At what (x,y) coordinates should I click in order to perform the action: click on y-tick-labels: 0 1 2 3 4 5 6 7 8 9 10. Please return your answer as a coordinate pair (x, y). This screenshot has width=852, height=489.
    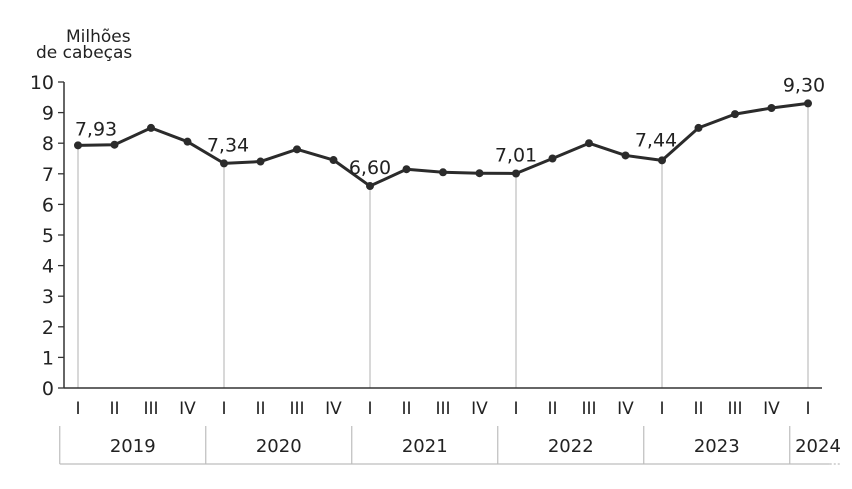
    Looking at the image, I should click on (47, 236).